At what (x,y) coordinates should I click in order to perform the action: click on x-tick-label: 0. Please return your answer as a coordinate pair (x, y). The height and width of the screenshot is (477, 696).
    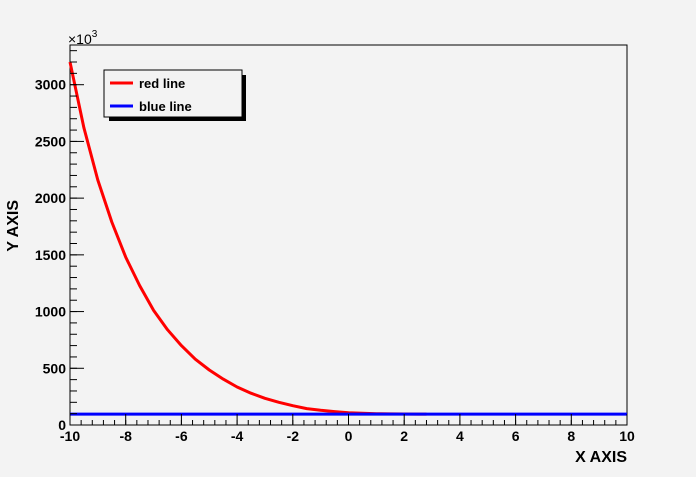
    Looking at the image, I should click on (349, 436).